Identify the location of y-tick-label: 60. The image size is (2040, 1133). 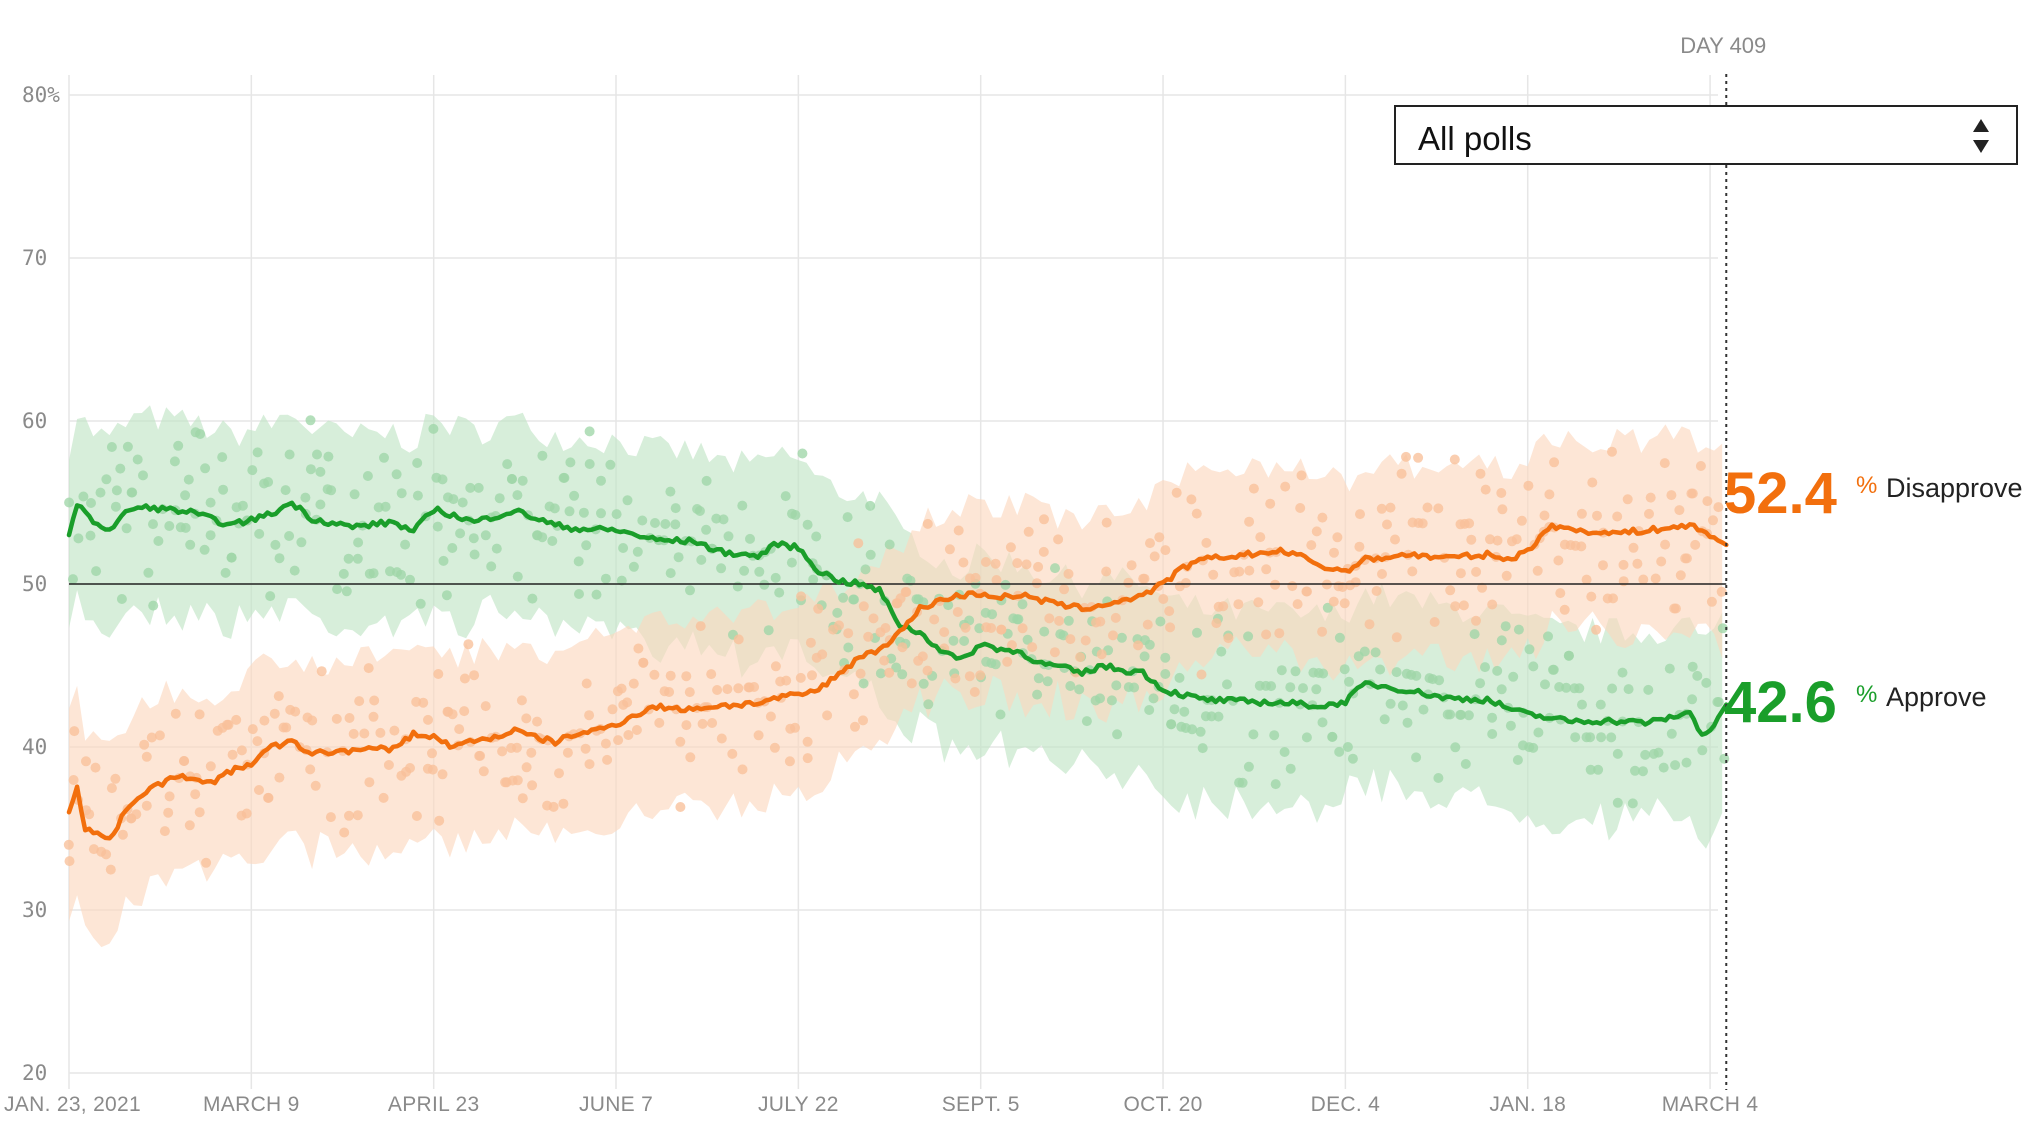
(34, 421).